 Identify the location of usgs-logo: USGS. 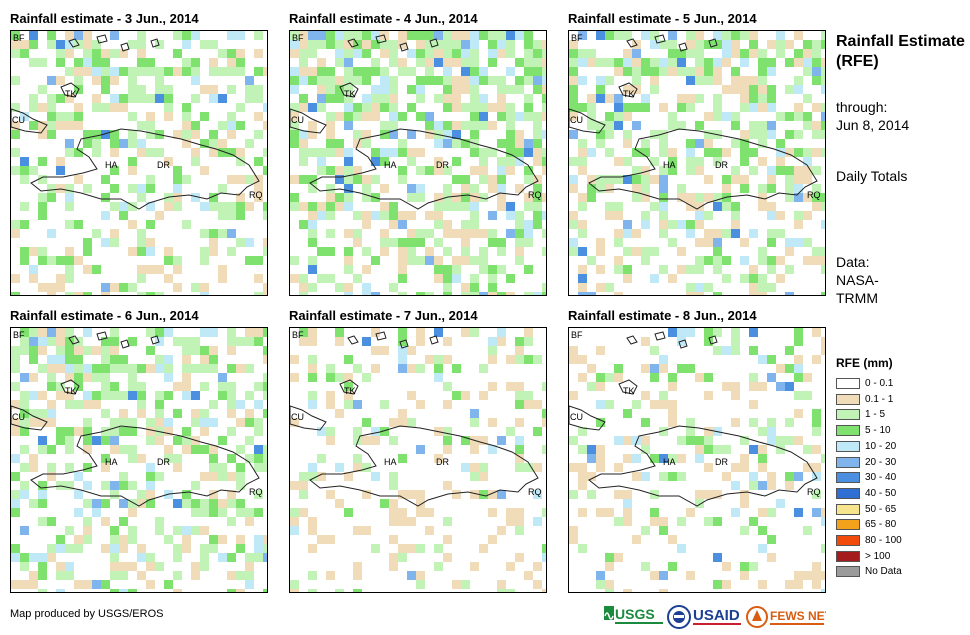
(633, 615).